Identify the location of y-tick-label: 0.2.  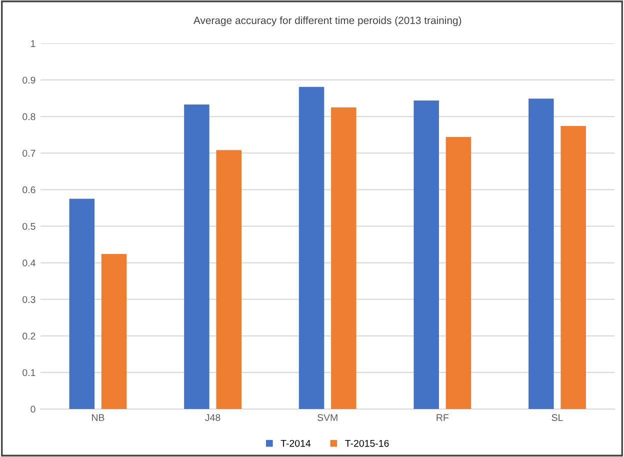
(29, 336).